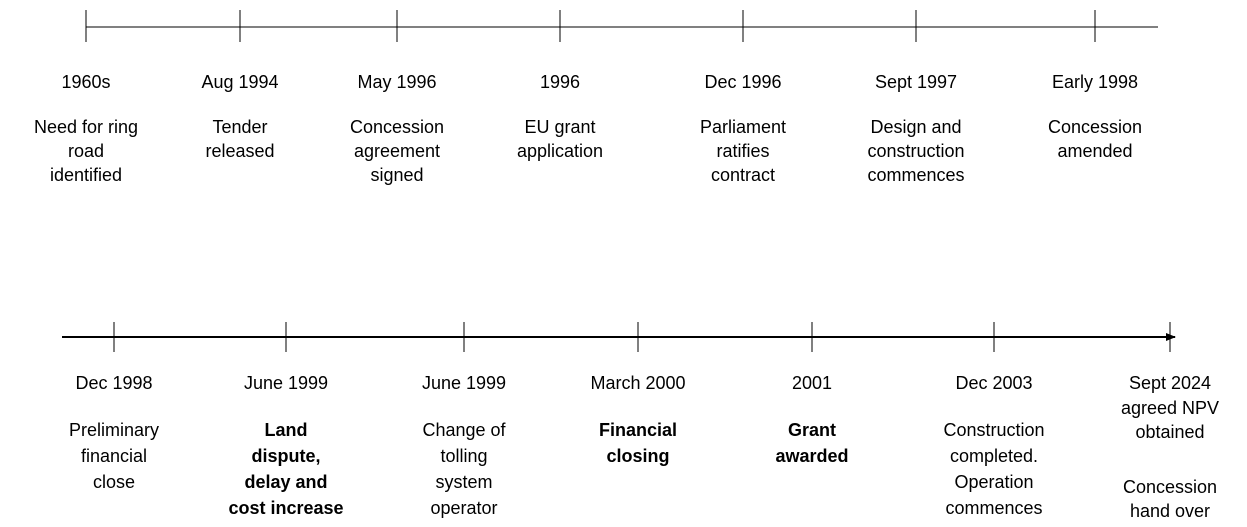 Image resolution: width=1247 pixels, height=527 pixels. What do you see at coordinates (86, 127) in the screenshot?
I see `event-description: Need for ring` at bounding box center [86, 127].